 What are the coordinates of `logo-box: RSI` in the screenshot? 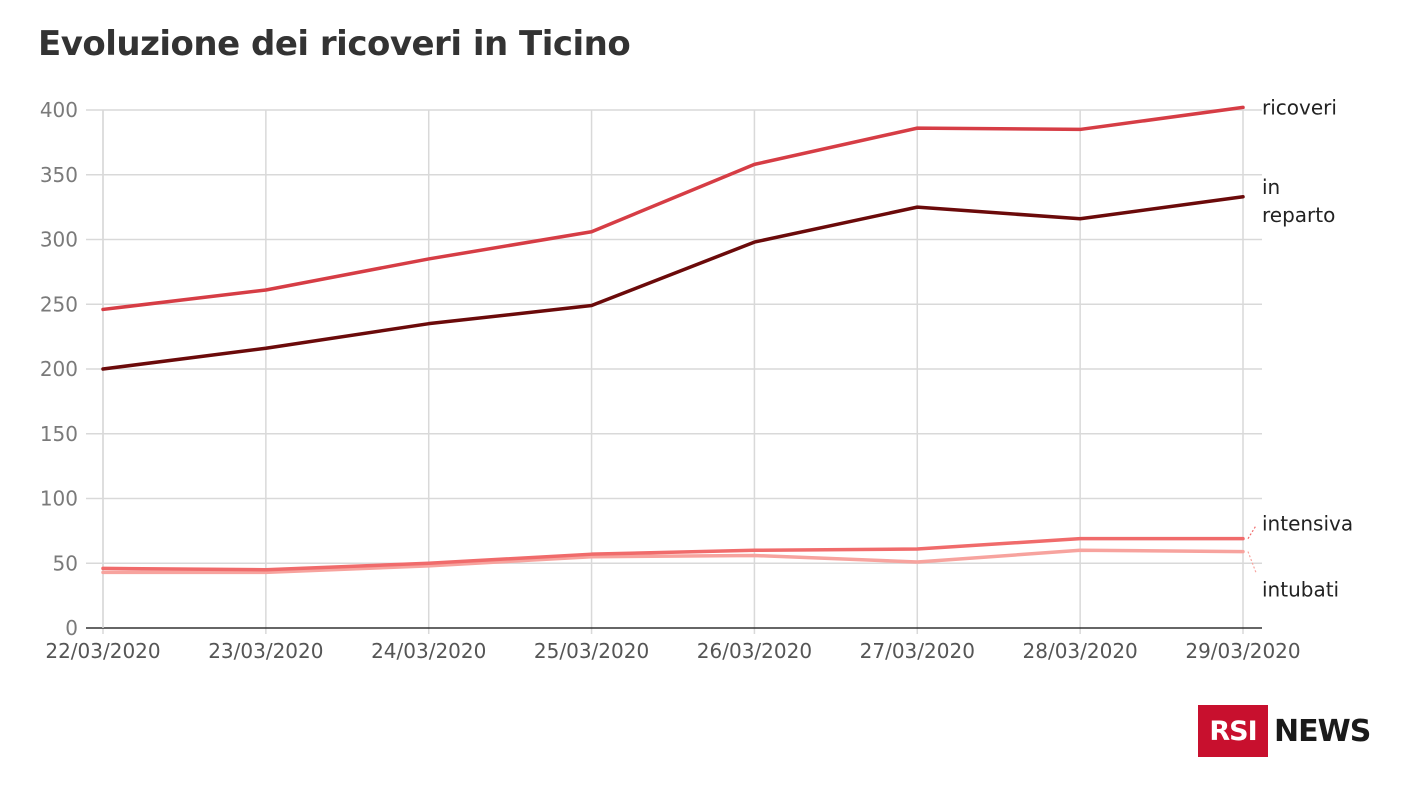 It's located at (1233, 731).